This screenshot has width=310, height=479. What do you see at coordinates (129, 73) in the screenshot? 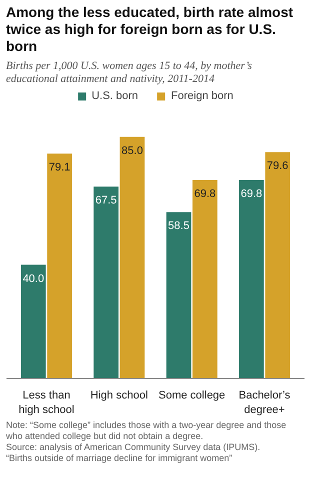
I see `chart-subtitle: Births per 1,000 U.S. women ages 15 to 44, by mother’s educational attainment and nativity, 2011-2014` at bounding box center [129, 73].